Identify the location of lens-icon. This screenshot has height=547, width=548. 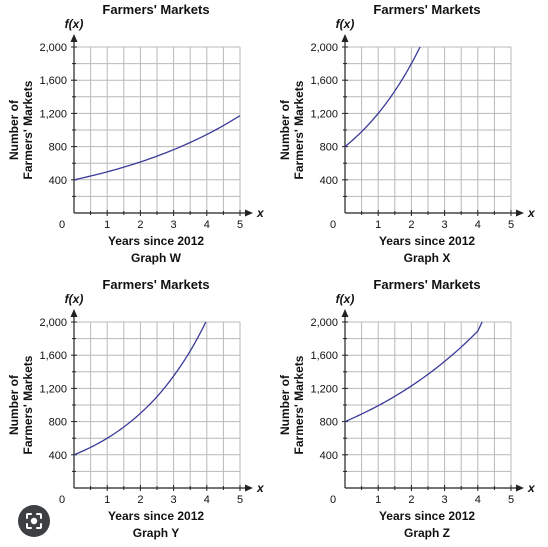
(34, 521).